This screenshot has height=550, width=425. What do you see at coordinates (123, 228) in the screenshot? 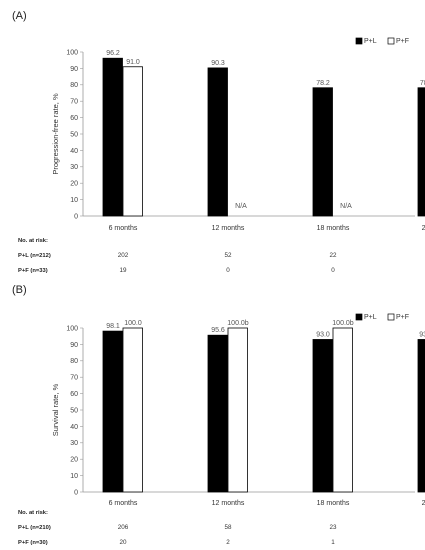
I see `panel-a-category-label: 6 months` at bounding box center [123, 228].